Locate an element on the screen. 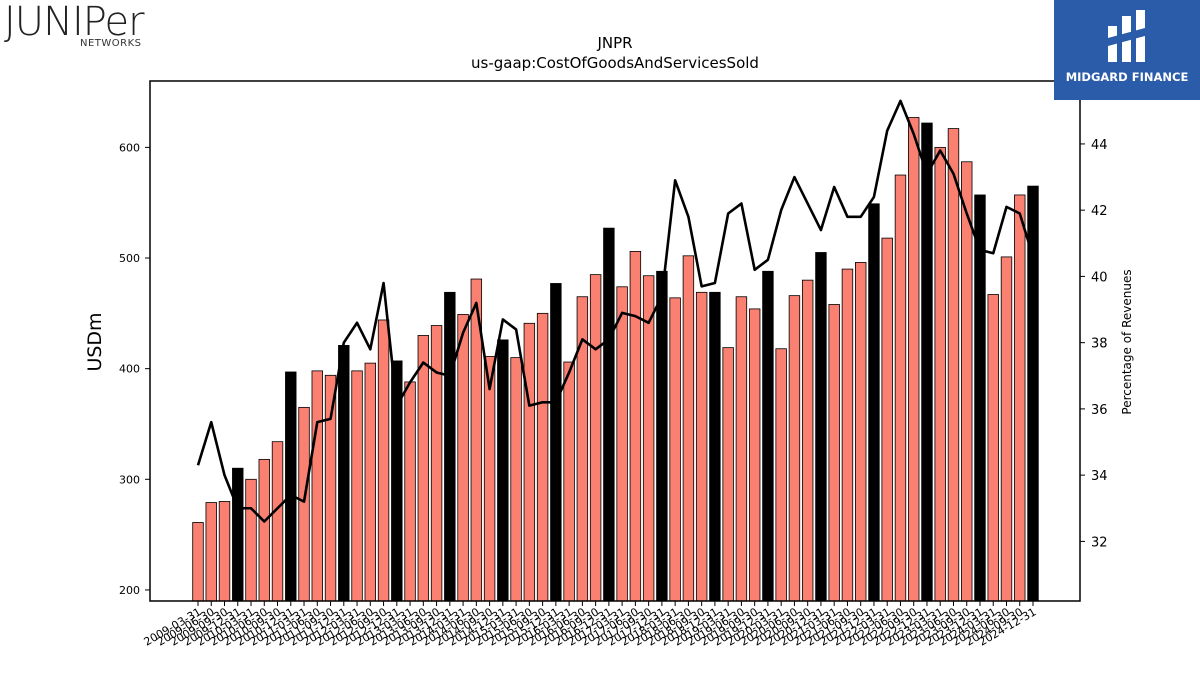 Image resolution: width=1200 pixels, height=675 pixels. y-tick-label: 600 is located at coordinates (129, 147).